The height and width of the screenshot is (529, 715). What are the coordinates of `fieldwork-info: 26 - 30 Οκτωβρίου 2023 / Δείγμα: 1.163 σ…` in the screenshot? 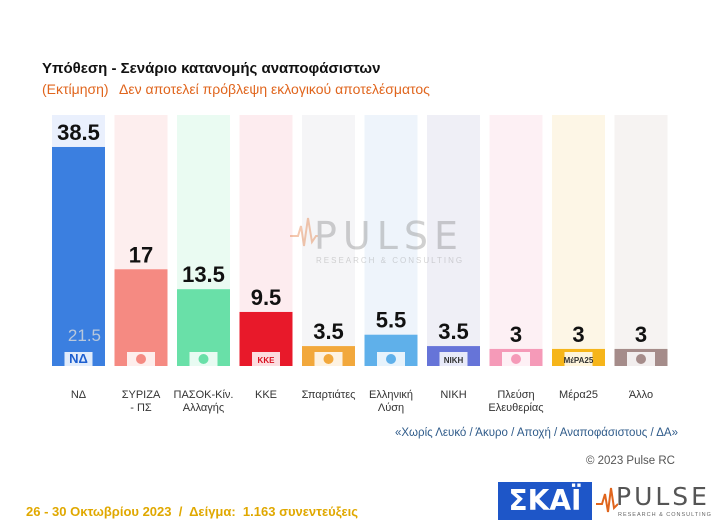 It's located at (192, 511).